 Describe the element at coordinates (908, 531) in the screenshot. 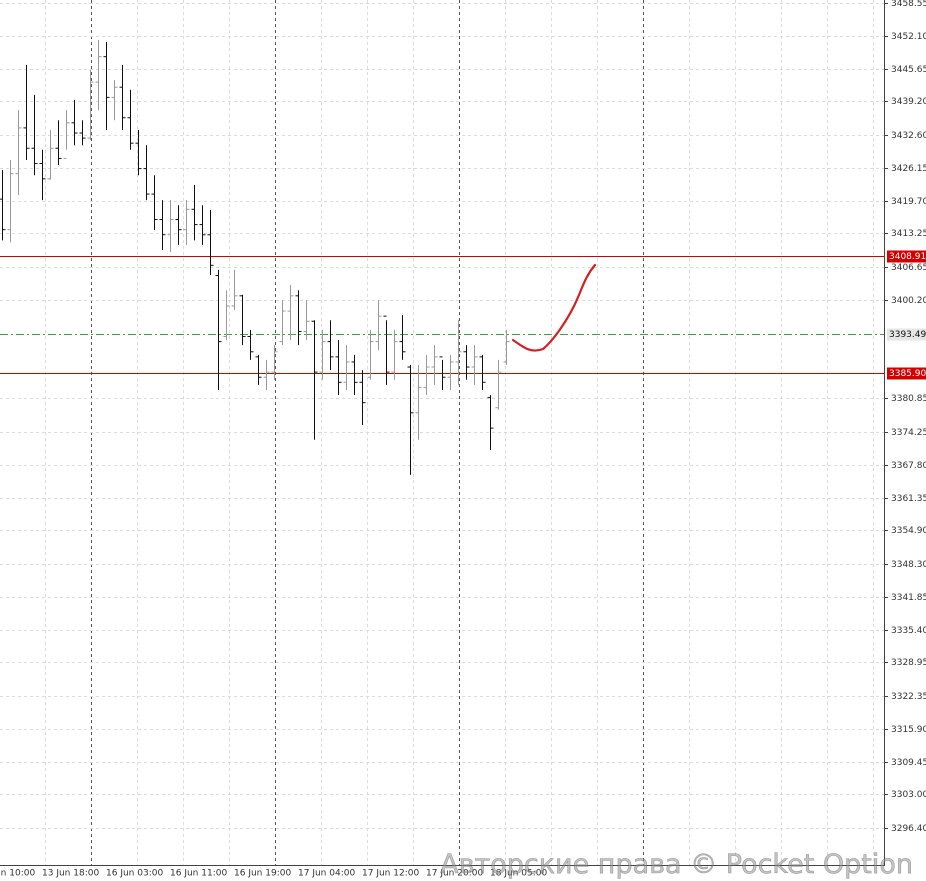

I see `y-tick-label: 3354.90` at that location.